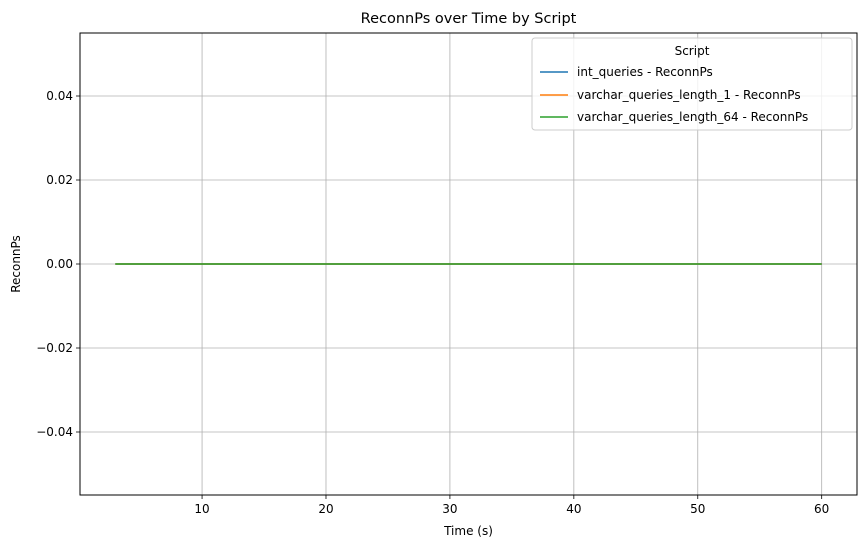 This screenshot has height=547, width=866. What do you see at coordinates (511, 505) in the screenshot?
I see `x-axis: 10 20 30 40 50 60` at bounding box center [511, 505].